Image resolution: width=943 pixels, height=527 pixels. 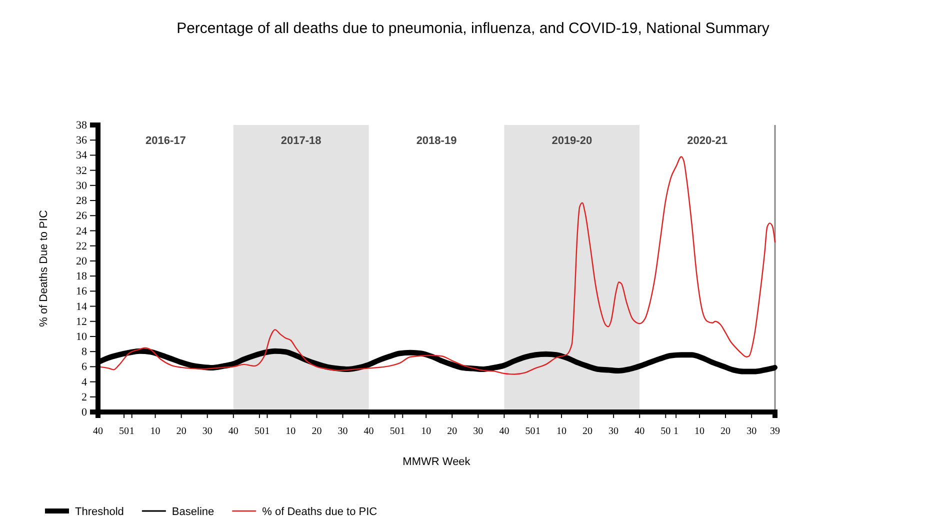 What do you see at coordinates (82, 201) in the screenshot?
I see `y-tick-label: 28` at bounding box center [82, 201].